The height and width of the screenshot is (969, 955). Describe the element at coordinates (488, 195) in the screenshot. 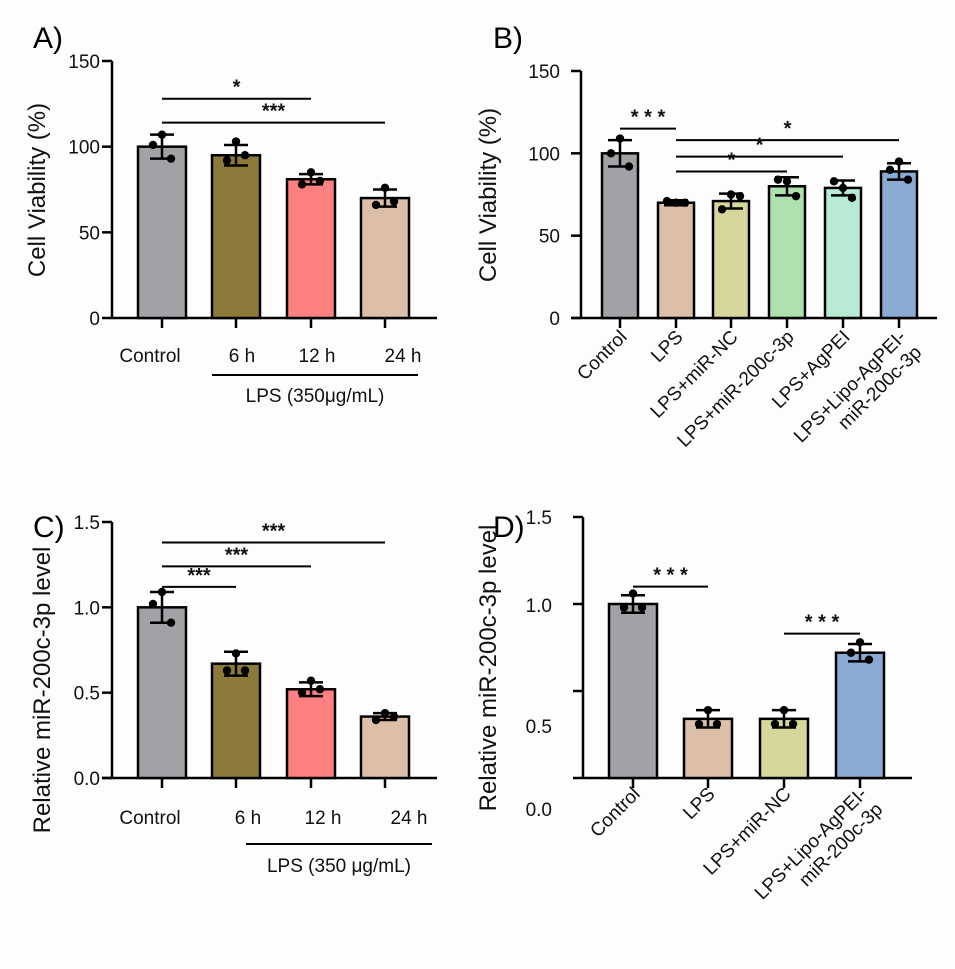

I see `y-axis-title: Cell Viability (%)` at that location.